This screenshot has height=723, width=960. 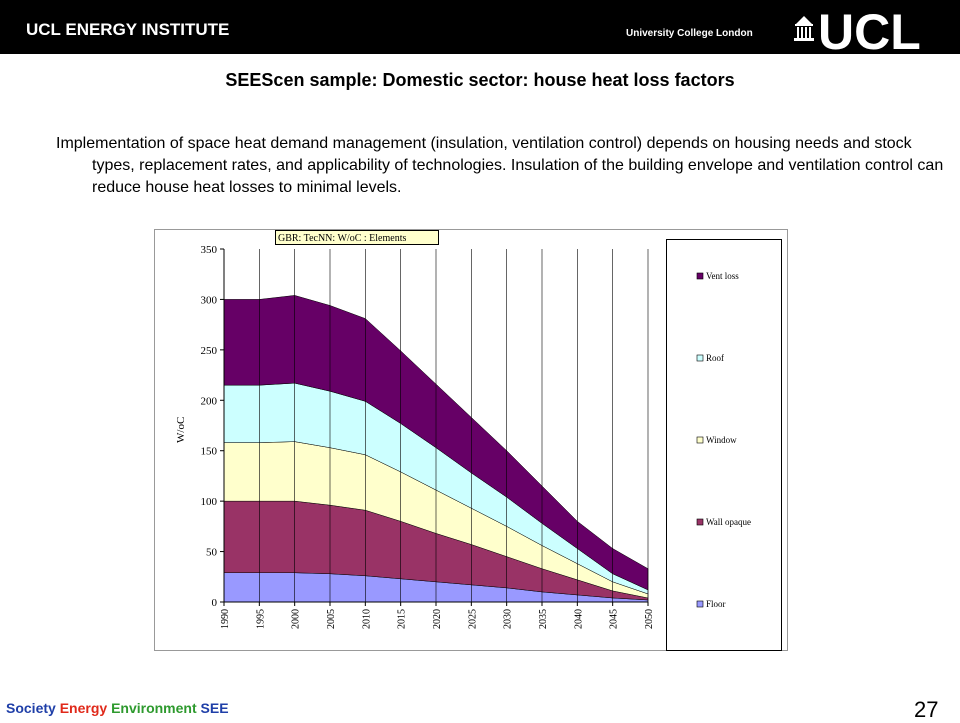 I want to click on x-tick-label: 2030, so click(x=508, y=619).